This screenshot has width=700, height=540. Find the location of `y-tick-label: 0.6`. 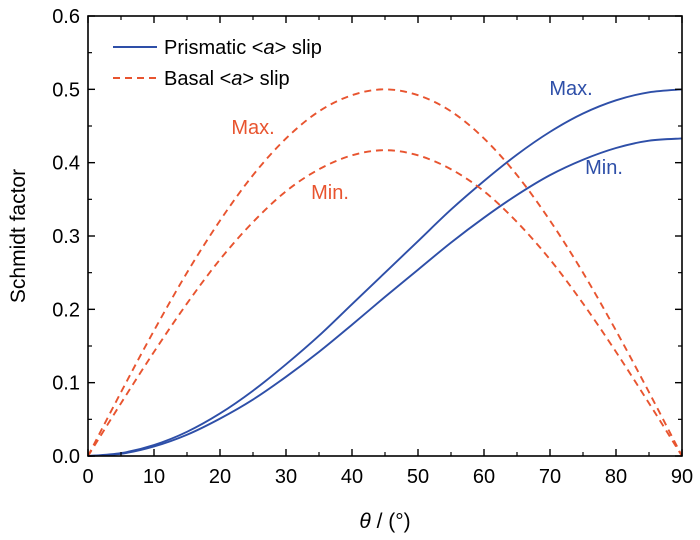

y-tick-label: 0.6 is located at coordinates (66, 17).